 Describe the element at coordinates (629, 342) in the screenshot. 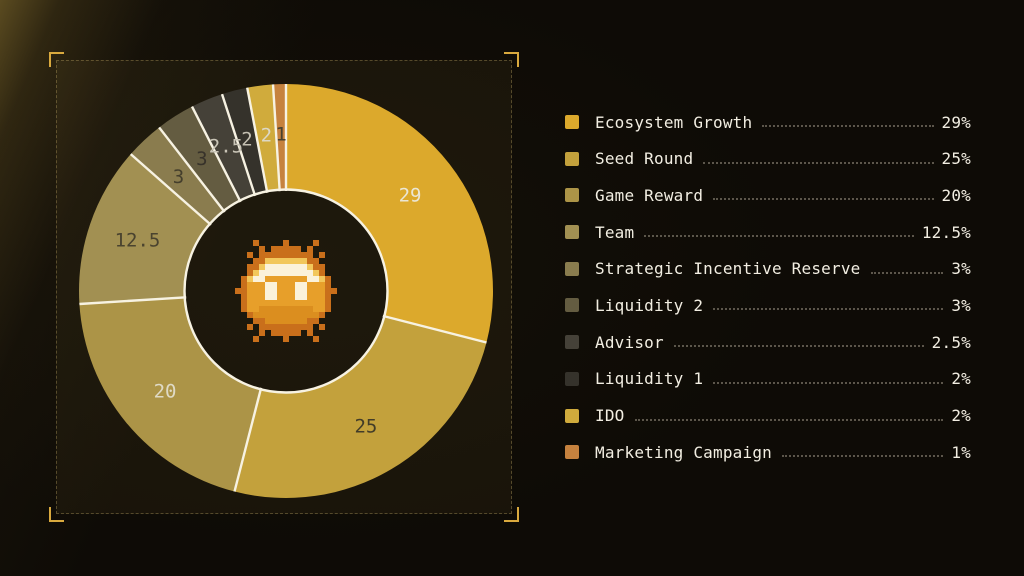

I see `legend-label: Advisor` at that location.